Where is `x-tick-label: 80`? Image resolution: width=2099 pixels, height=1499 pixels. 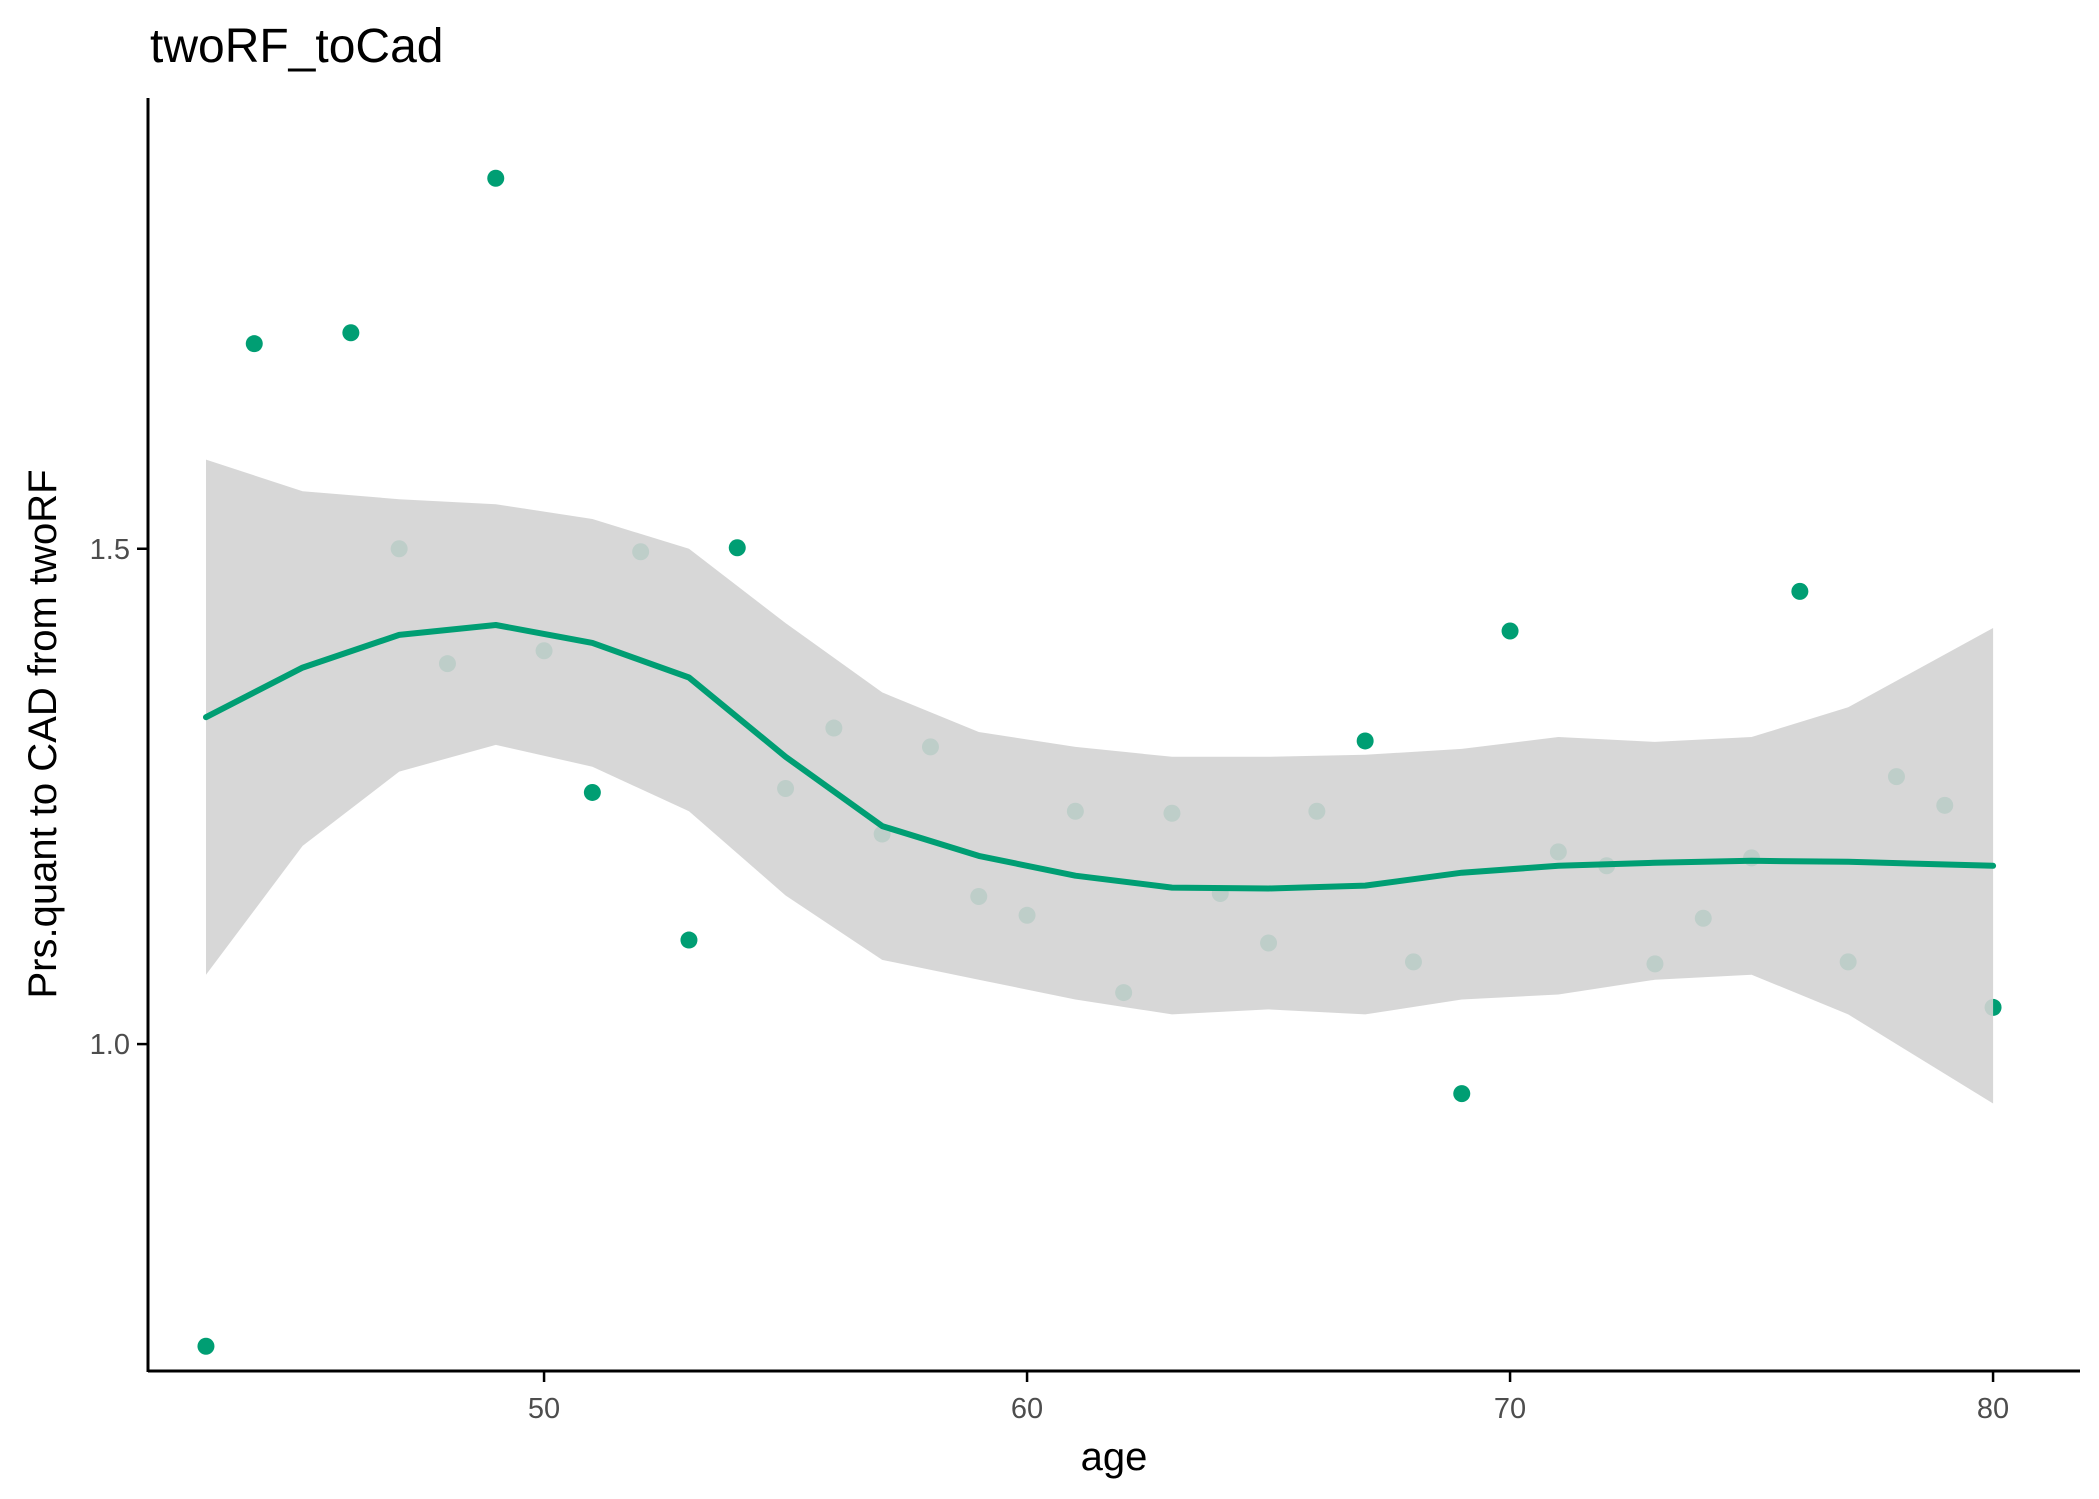 x-tick-label: 80 is located at coordinates (1993, 1409).